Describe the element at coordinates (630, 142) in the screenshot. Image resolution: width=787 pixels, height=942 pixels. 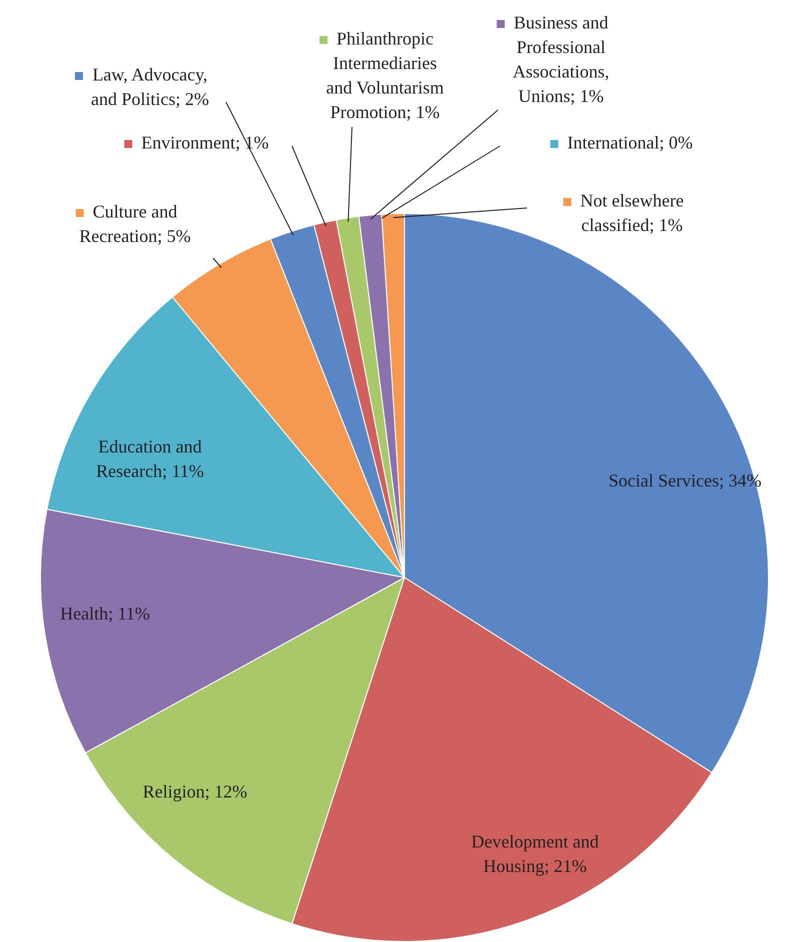
I see `legend-label: International; 0%` at that location.